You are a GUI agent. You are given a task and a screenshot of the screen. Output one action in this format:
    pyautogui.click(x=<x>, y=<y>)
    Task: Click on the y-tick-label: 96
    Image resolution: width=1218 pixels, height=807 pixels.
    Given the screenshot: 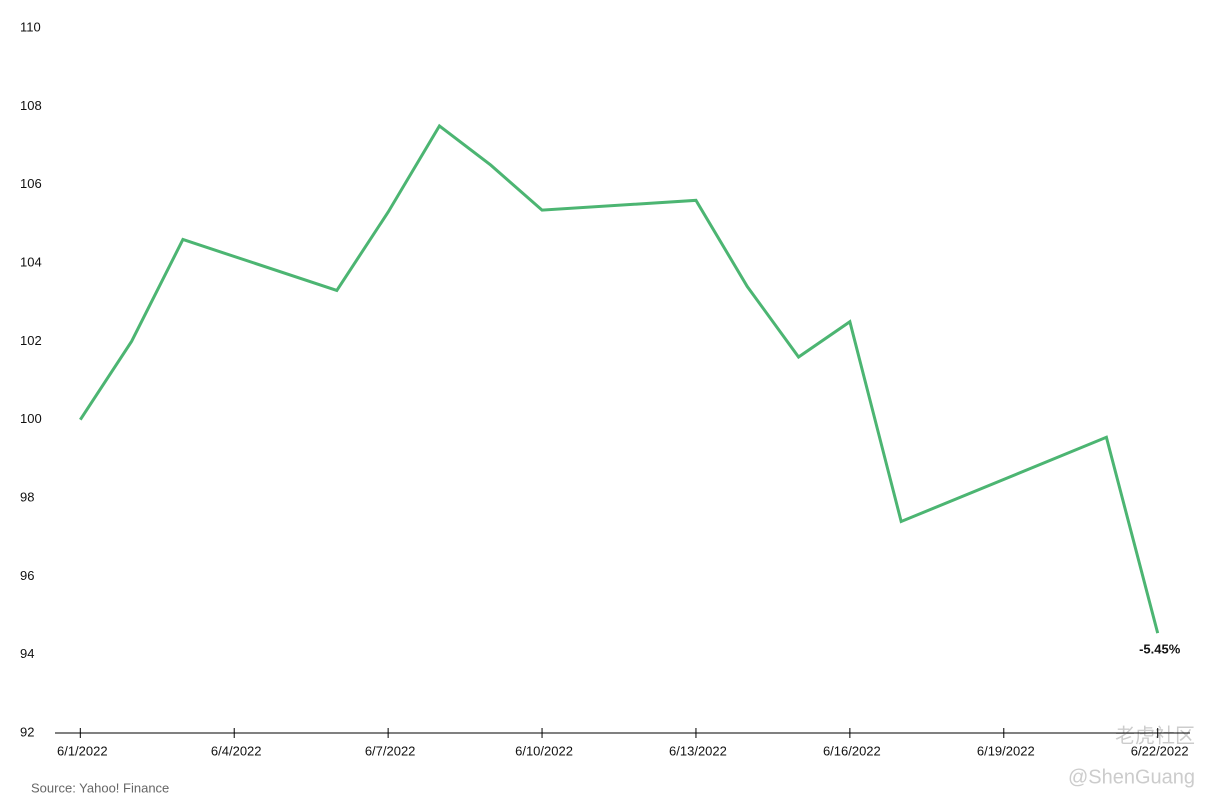 What is the action you would take?
    pyautogui.click(x=27, y=575)
    